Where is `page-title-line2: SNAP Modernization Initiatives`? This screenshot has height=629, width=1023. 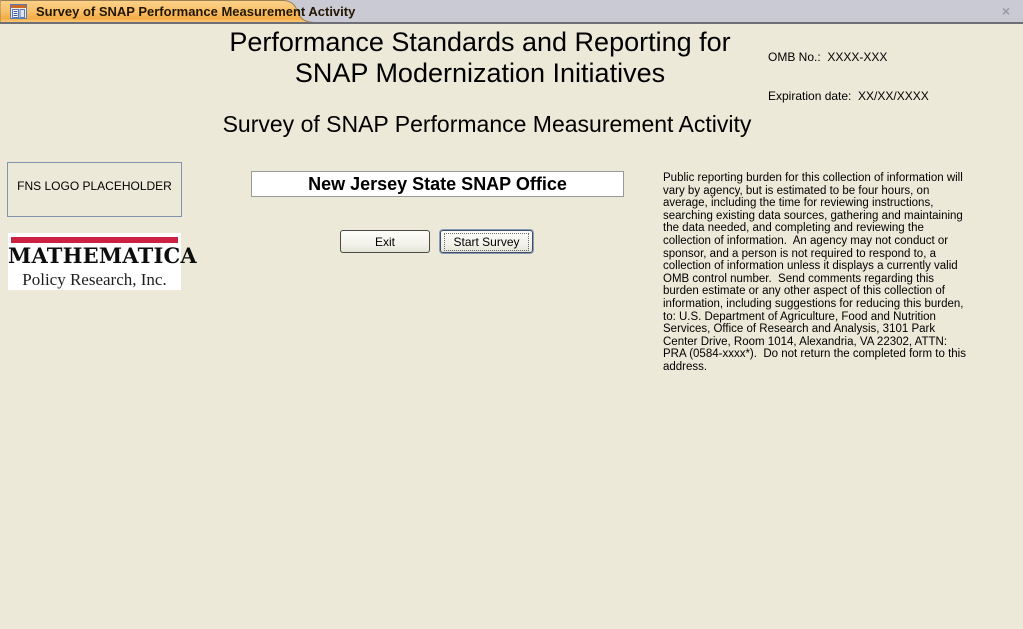
page-title-line2: SNAP Modernization Initiatives is located at coordinates (480, 73).